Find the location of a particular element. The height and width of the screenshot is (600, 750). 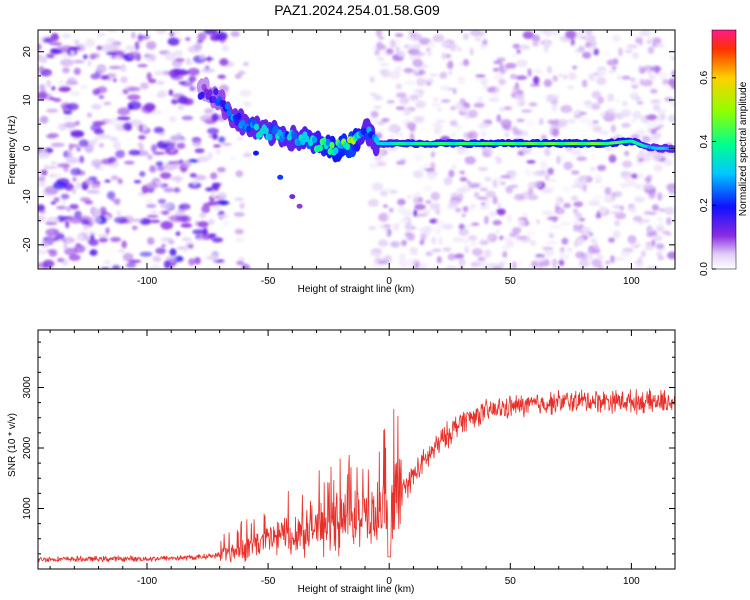

y-tick-label: -10 is located at coordinates (27, 196).